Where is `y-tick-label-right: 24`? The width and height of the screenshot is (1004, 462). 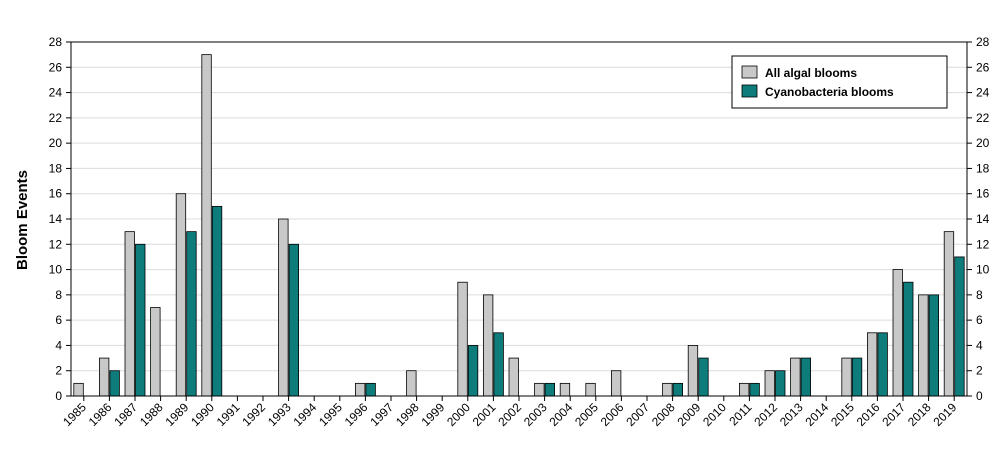
y-tick-label-right: 24 is located at coordinates (983, 93).